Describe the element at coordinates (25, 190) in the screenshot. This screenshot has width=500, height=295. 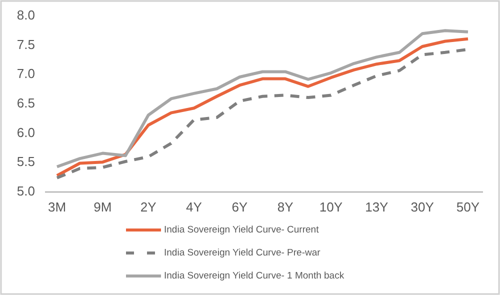
I see `y-tick-label: 5.0` at that location.